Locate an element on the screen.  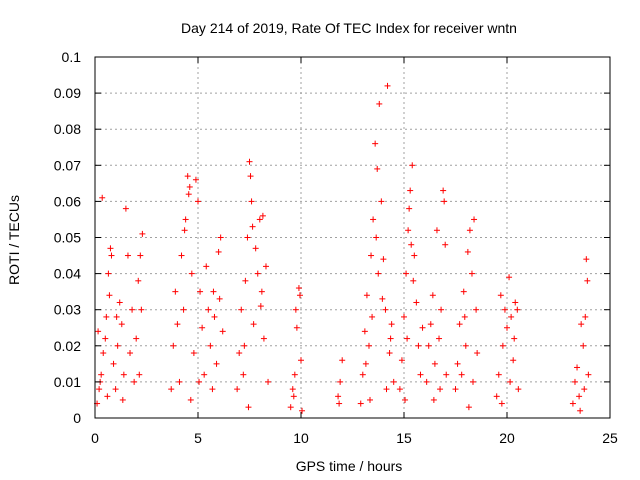
y-tick-label: 0.09 is located at coordinates (67, 93).